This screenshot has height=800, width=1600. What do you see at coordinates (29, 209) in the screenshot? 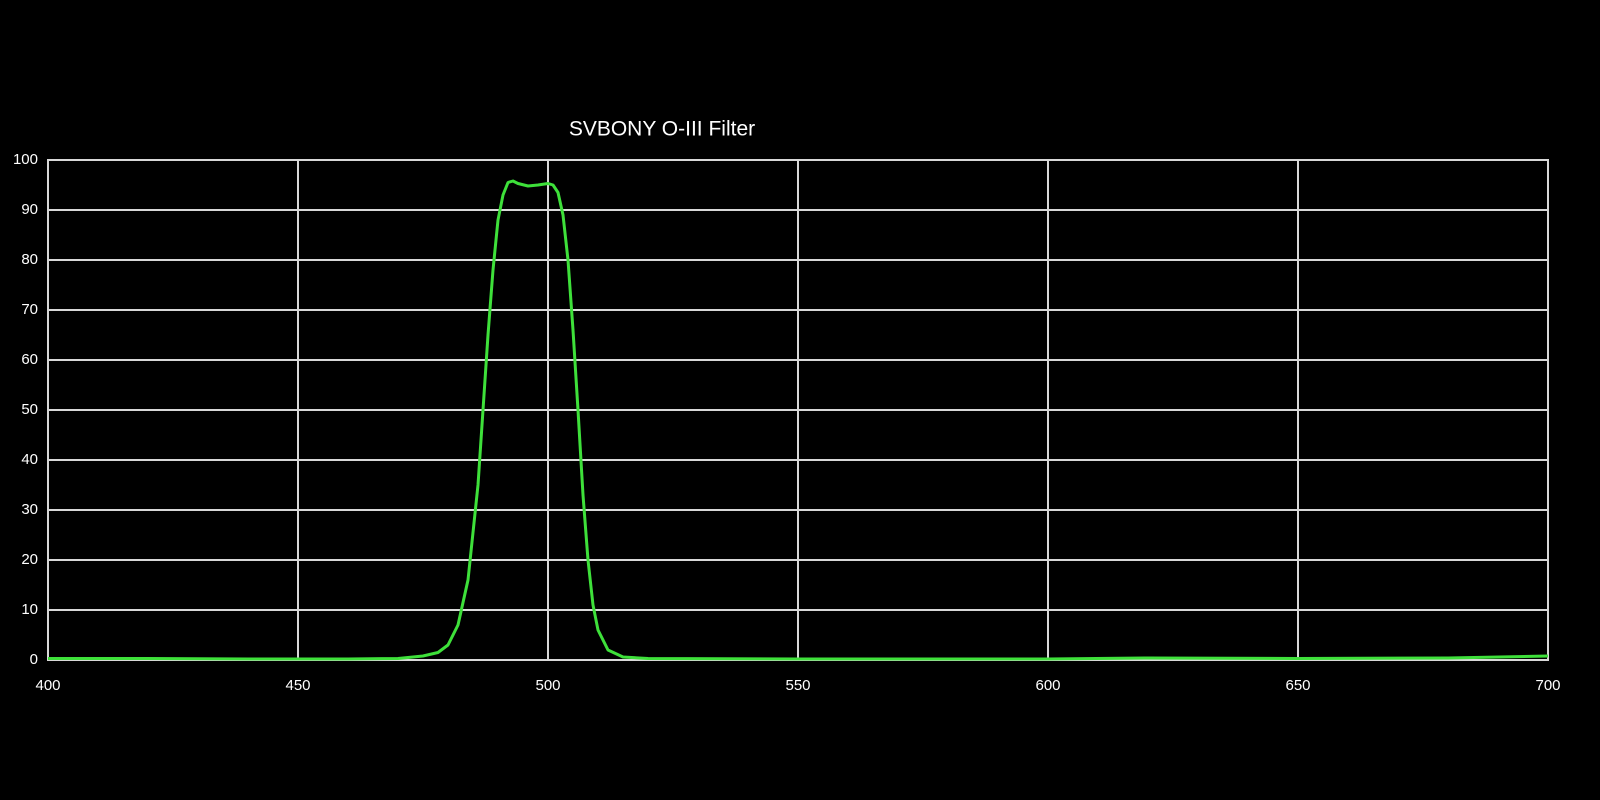
I see `y-tick-label: 90` at bounding box center [29, 209].